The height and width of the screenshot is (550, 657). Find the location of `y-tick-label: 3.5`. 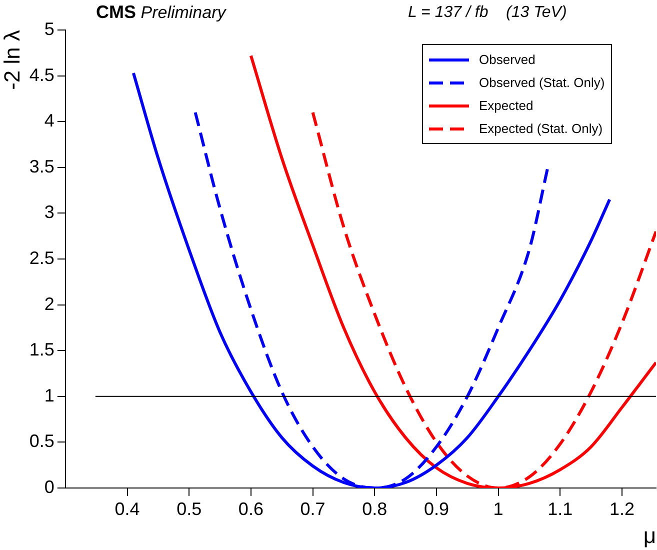

y-tick-label: 3.5 is located at coordinates (41, 166).